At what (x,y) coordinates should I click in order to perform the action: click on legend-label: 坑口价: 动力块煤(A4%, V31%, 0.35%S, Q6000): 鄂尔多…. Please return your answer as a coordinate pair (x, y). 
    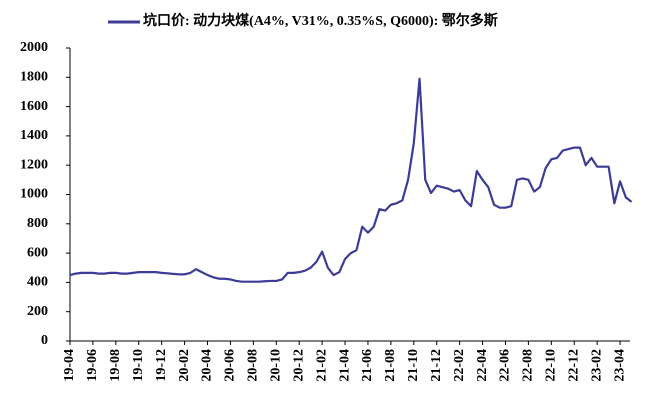
    Looking at the image, I should click on (320, 20).